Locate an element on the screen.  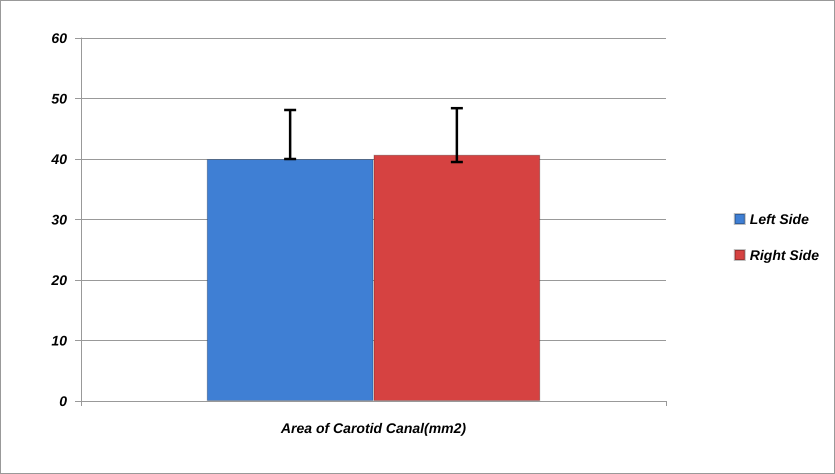
y-tick-label: 30 is located at coordinates (59, 220).